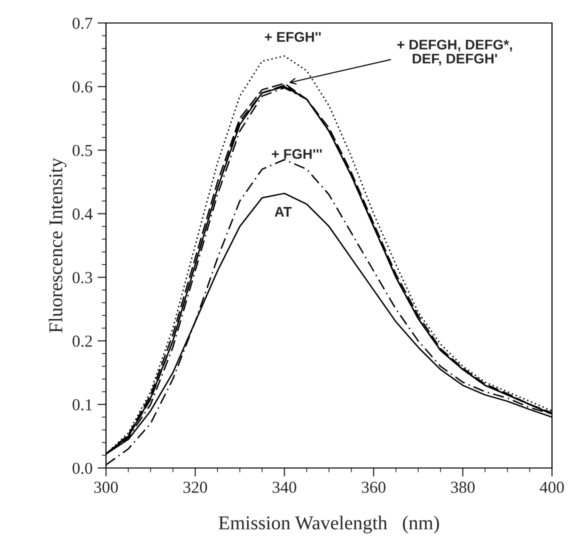 The width and height of the screenshot is (573, 560). Describe the element at coordinates (328, 525) in the screenshot. I see `x-axis-title: Emission Wavelength (nm)` at that location.